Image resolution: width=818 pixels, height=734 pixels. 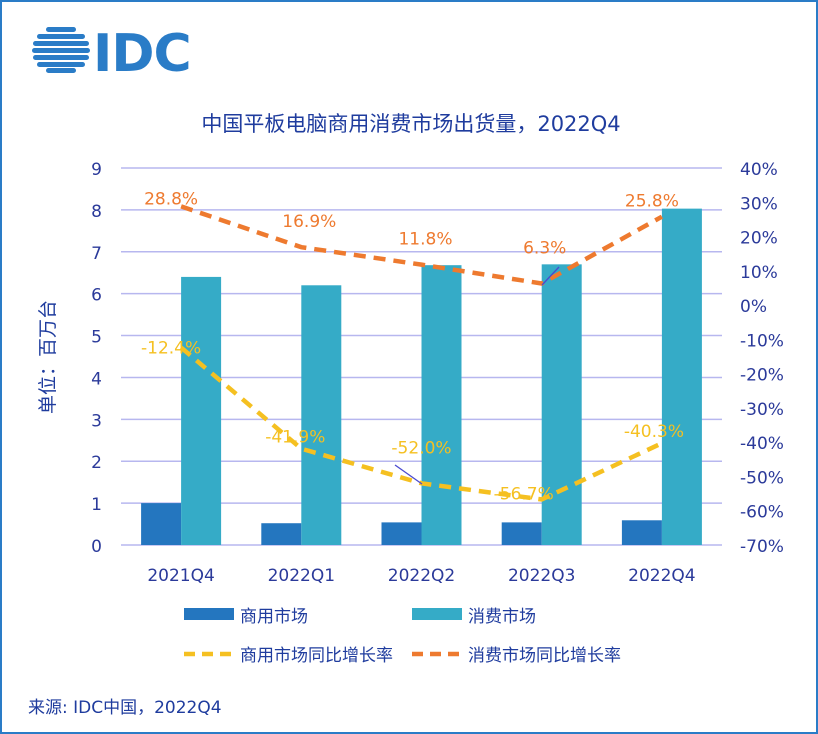 I want to click on data-label: -41.9%, so click(x=295, y=438).